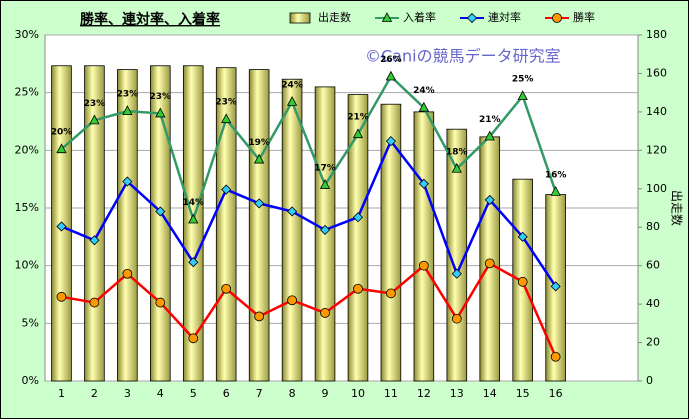 This screenshot has width=689, height=419. What do you see at coordinates (523, 393) in the screenshot?
I see `x-tick-label: 15` at bounding box center [523, 393].